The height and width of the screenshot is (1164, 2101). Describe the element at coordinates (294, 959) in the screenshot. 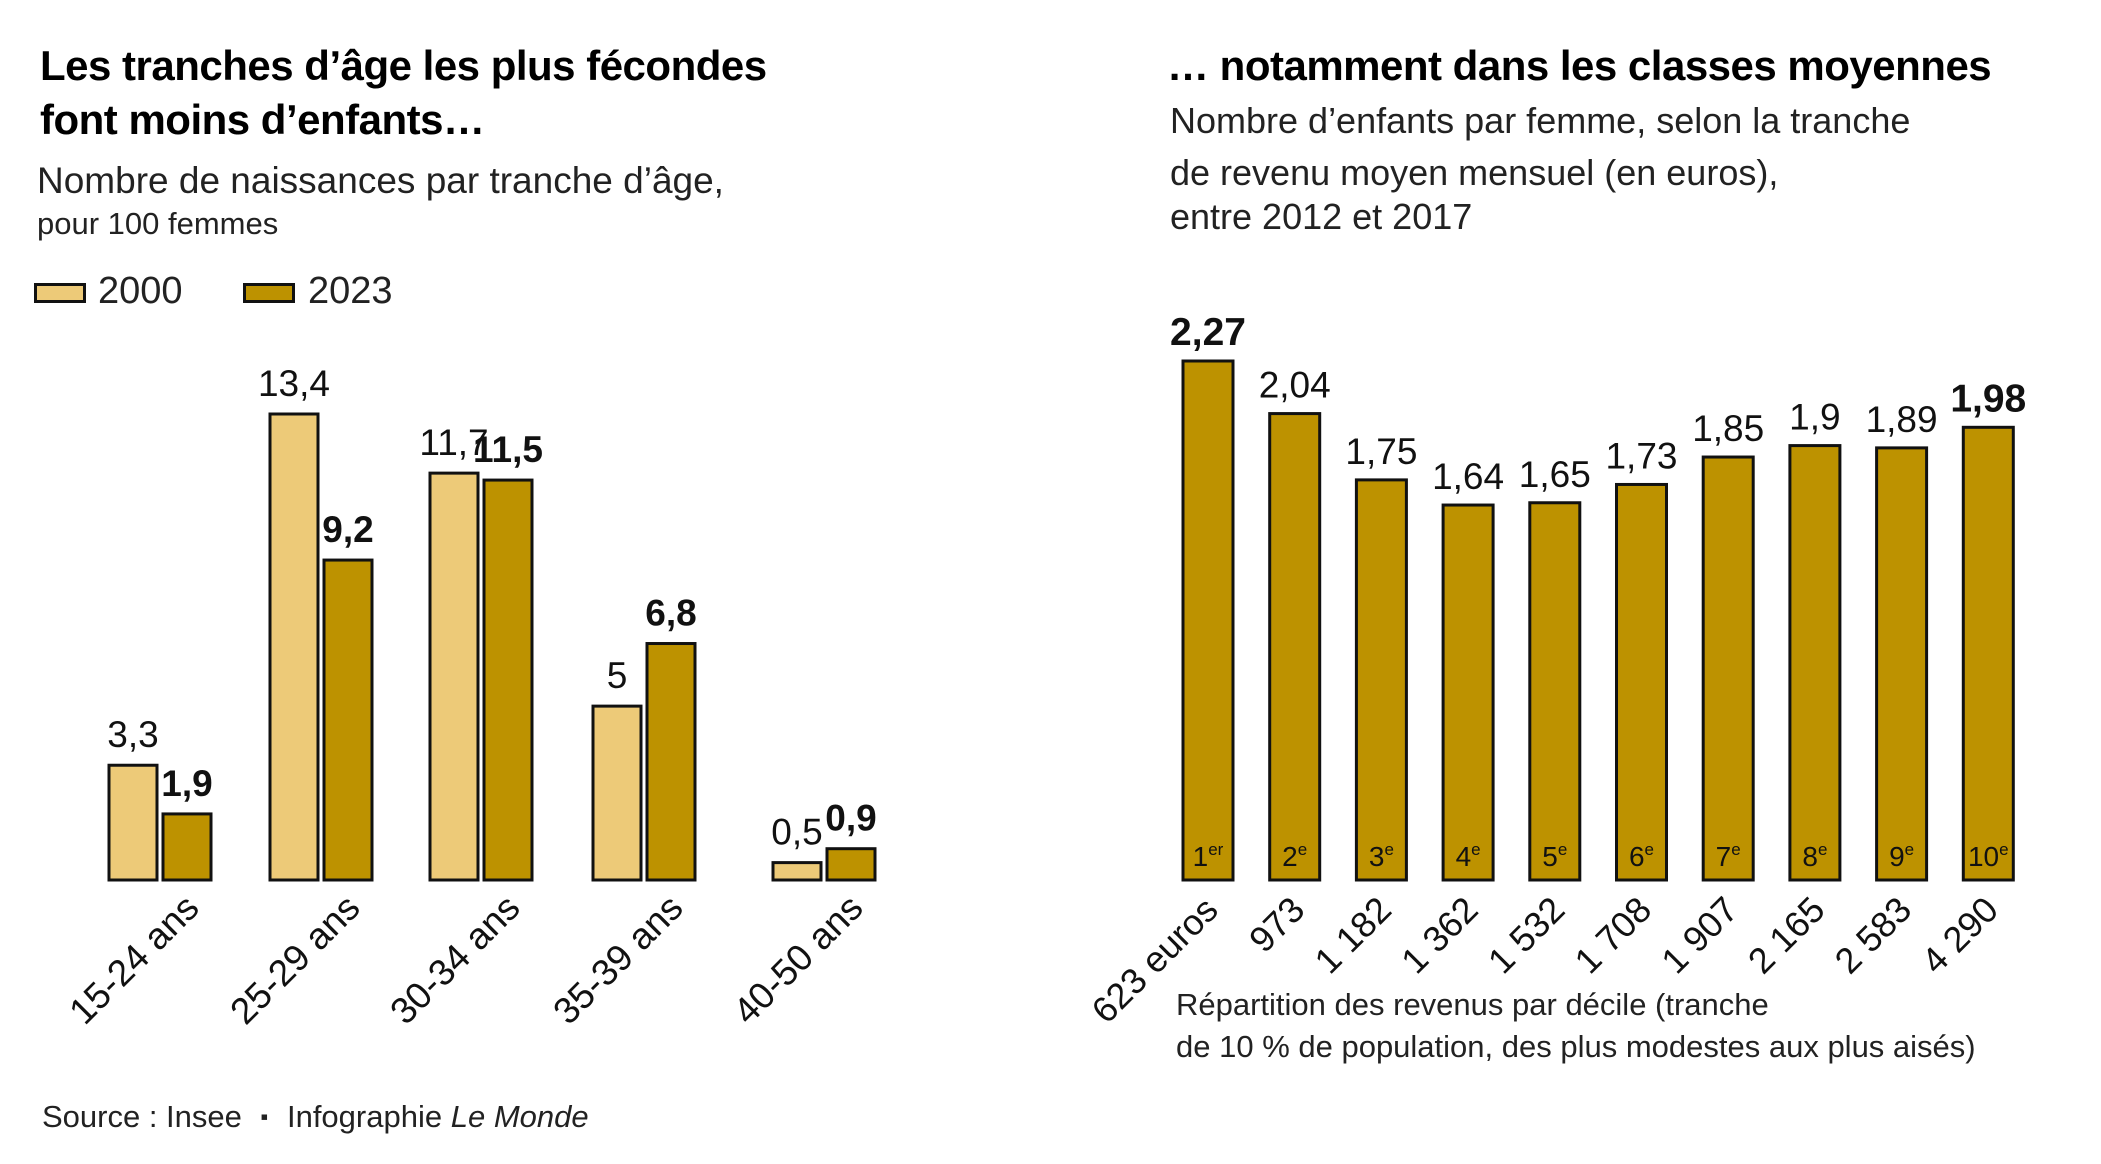

I see `category-label-1: 25-29 ans` at that location.